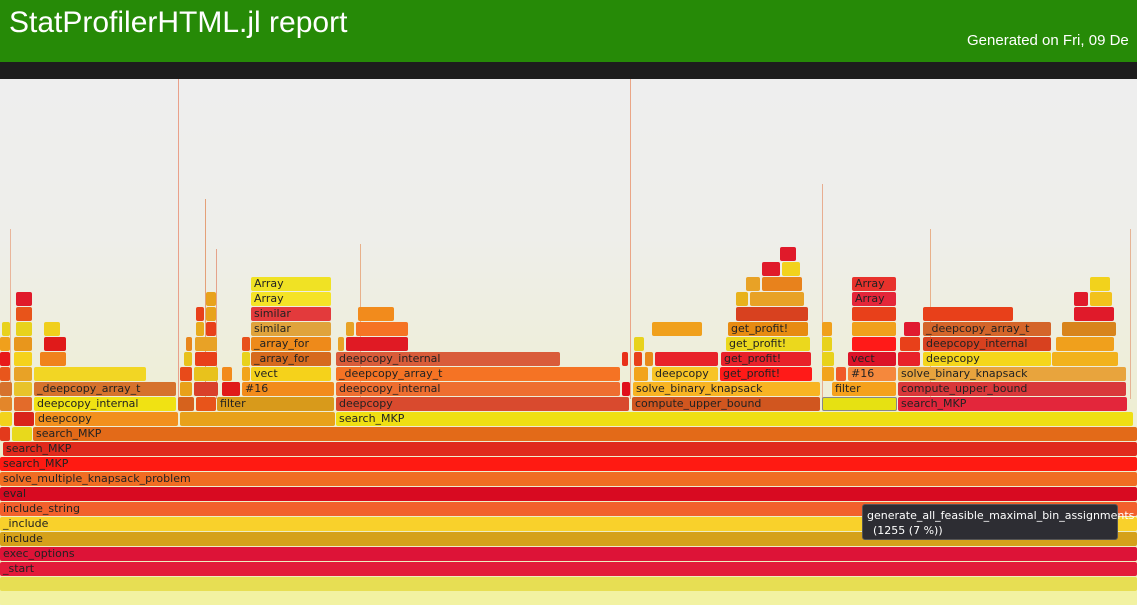 The image size is (1137, 605). What do you see at coordinates (568, 569) in the screenshot?
I see `flame-frame: _start` at bounding box center [568, 569].